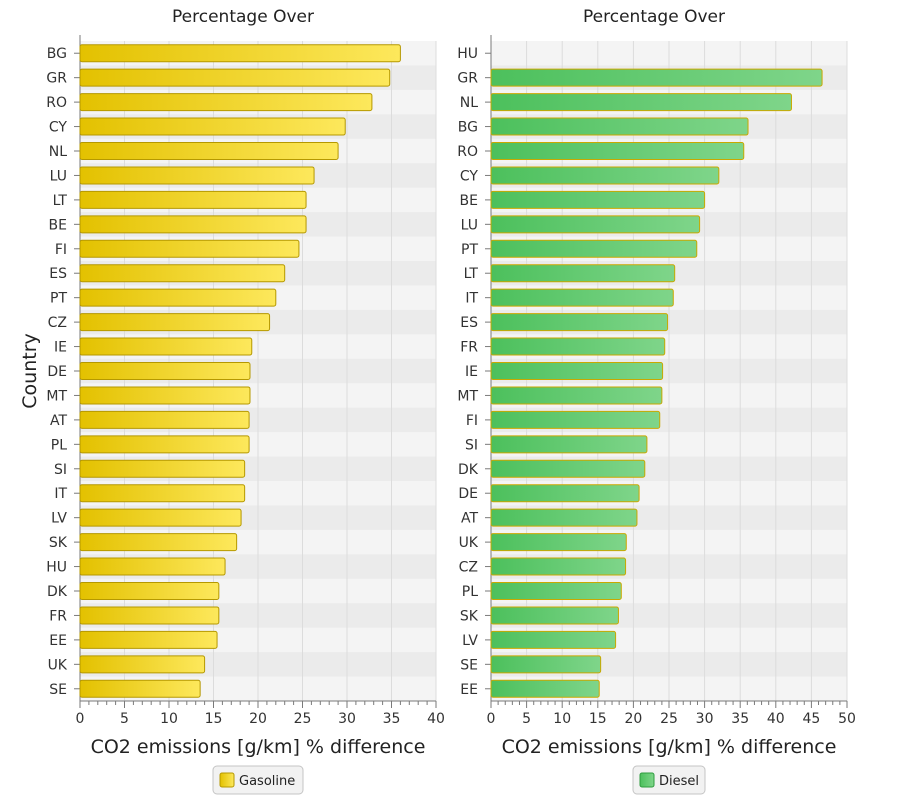 The width and height of the screenshot is (900, 804). Describe the element at coordinates (469, 348) in the screenshot. I see `y-tick-label: FR` at that location.